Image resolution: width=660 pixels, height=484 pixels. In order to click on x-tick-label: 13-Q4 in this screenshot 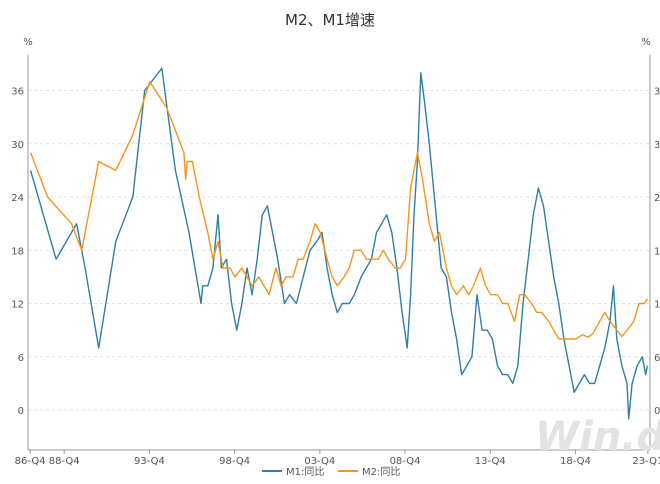, I will do `click(490, 461)`.